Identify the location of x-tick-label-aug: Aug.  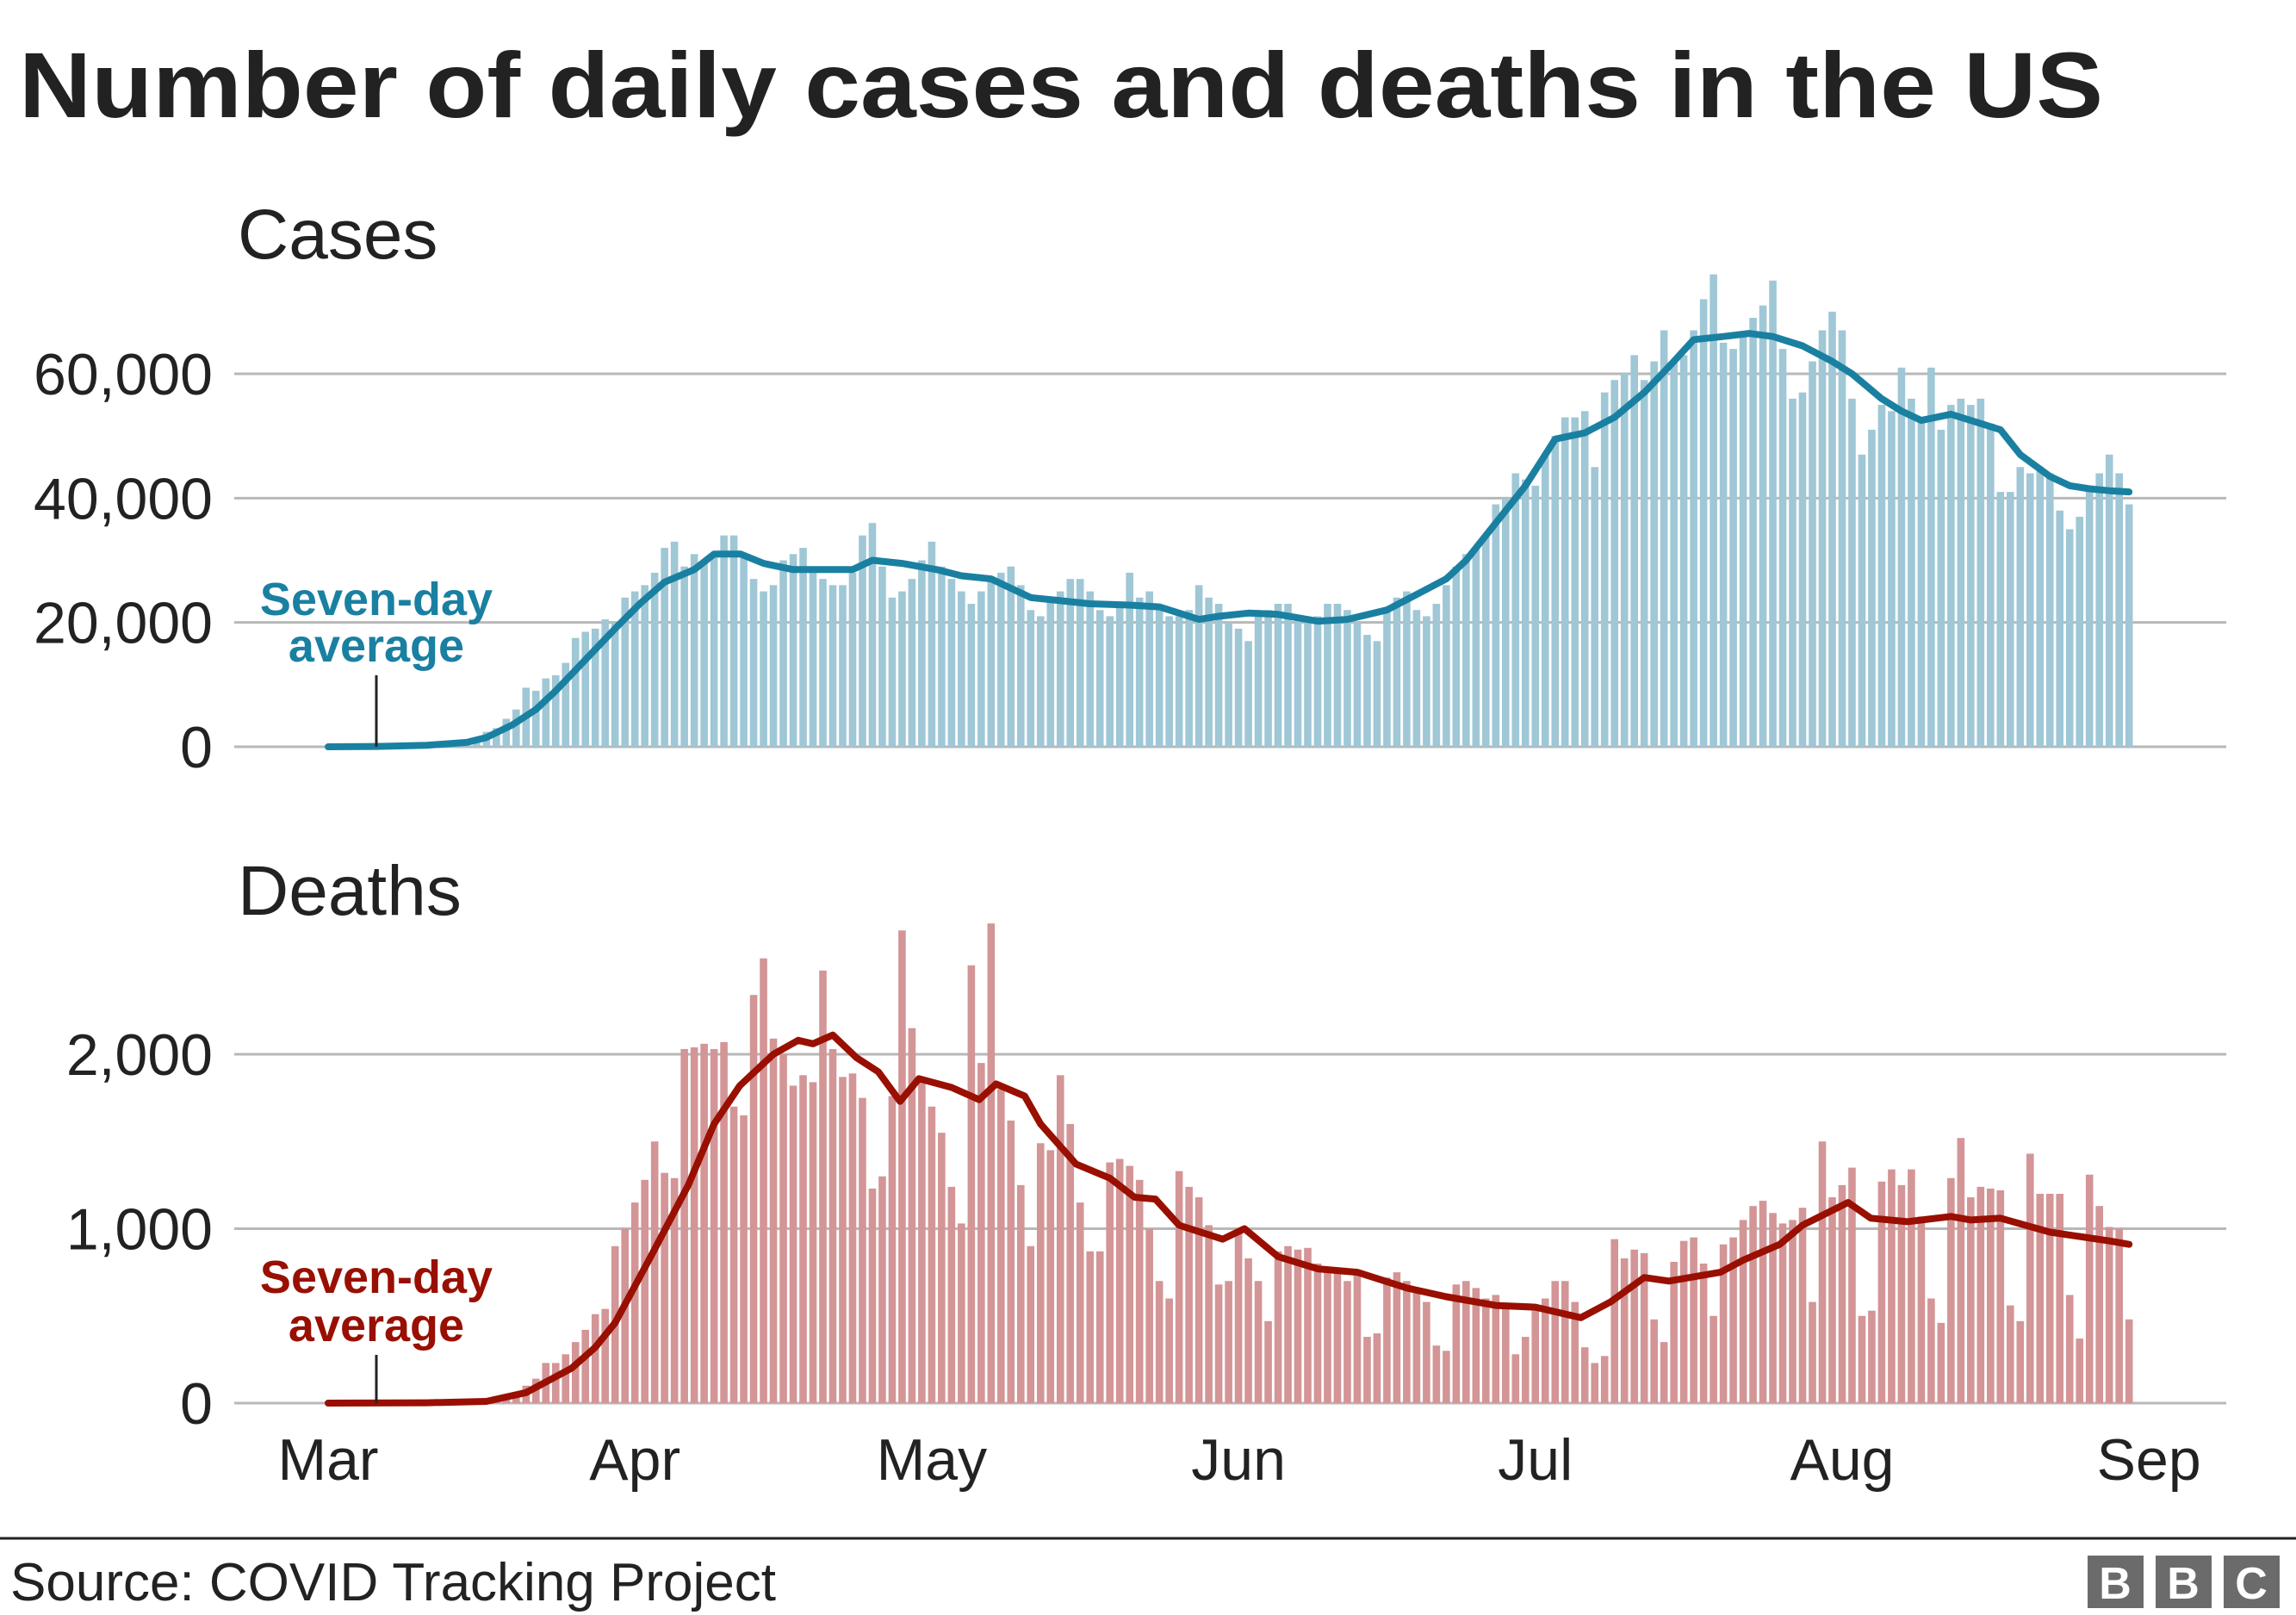
(1842, 1460).